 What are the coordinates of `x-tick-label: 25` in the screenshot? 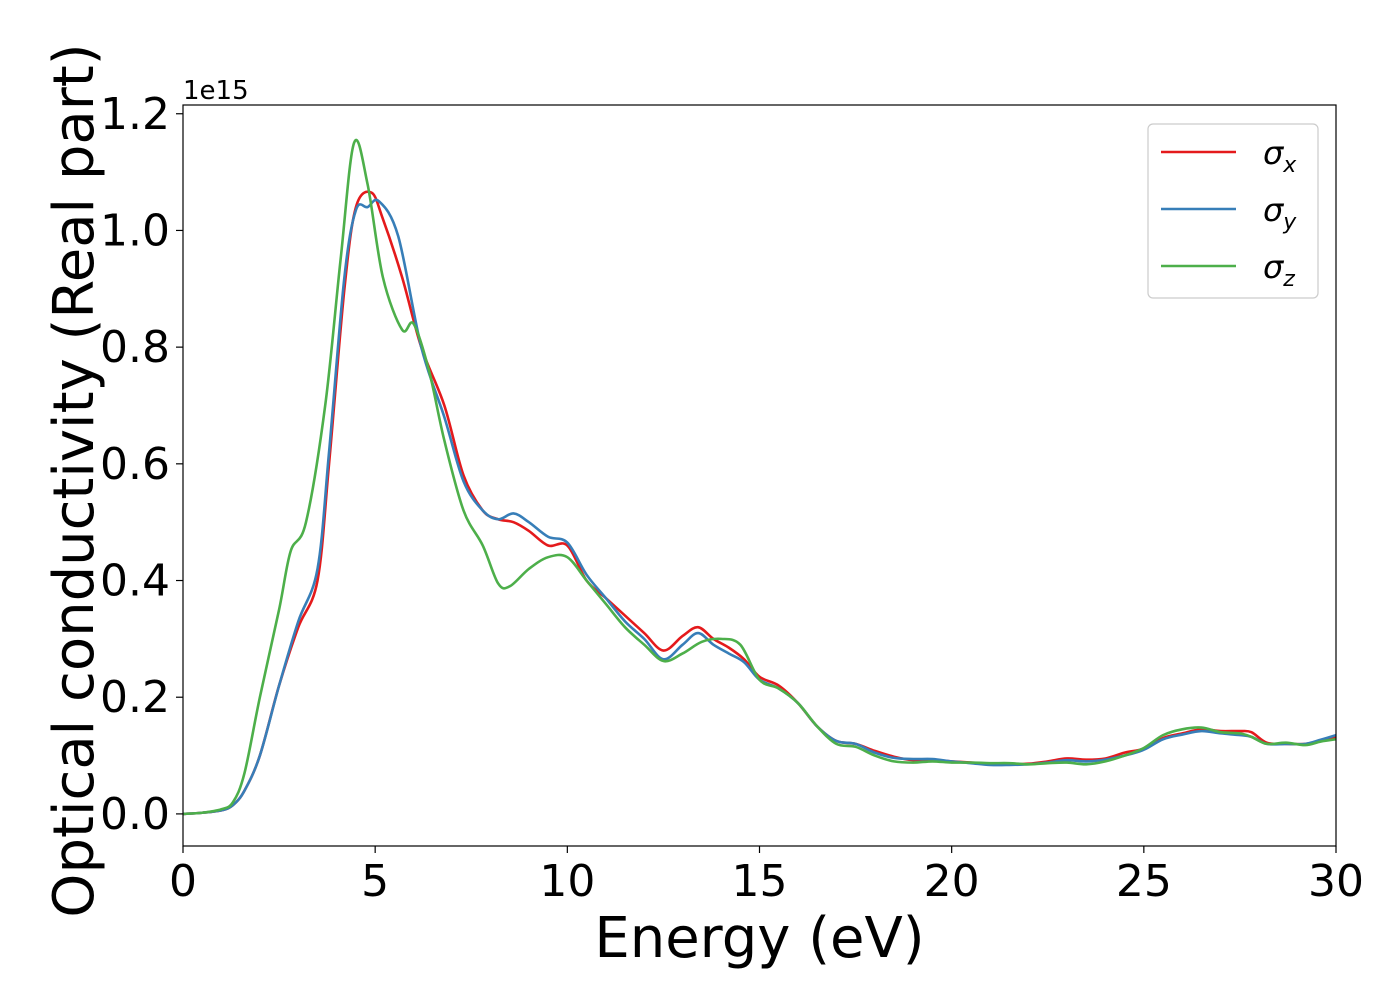 It's located at (1144, 881).